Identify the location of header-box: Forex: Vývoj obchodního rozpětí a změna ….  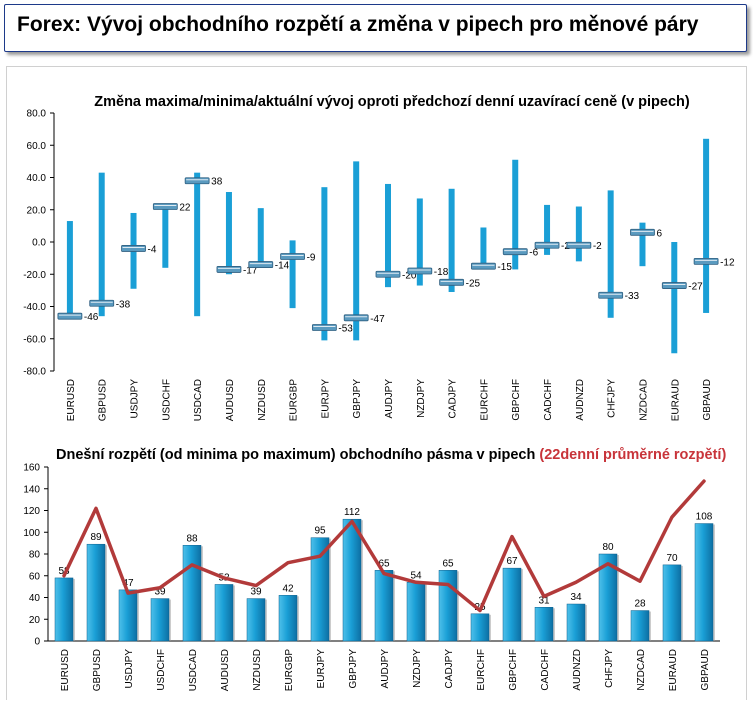
(375, 28).